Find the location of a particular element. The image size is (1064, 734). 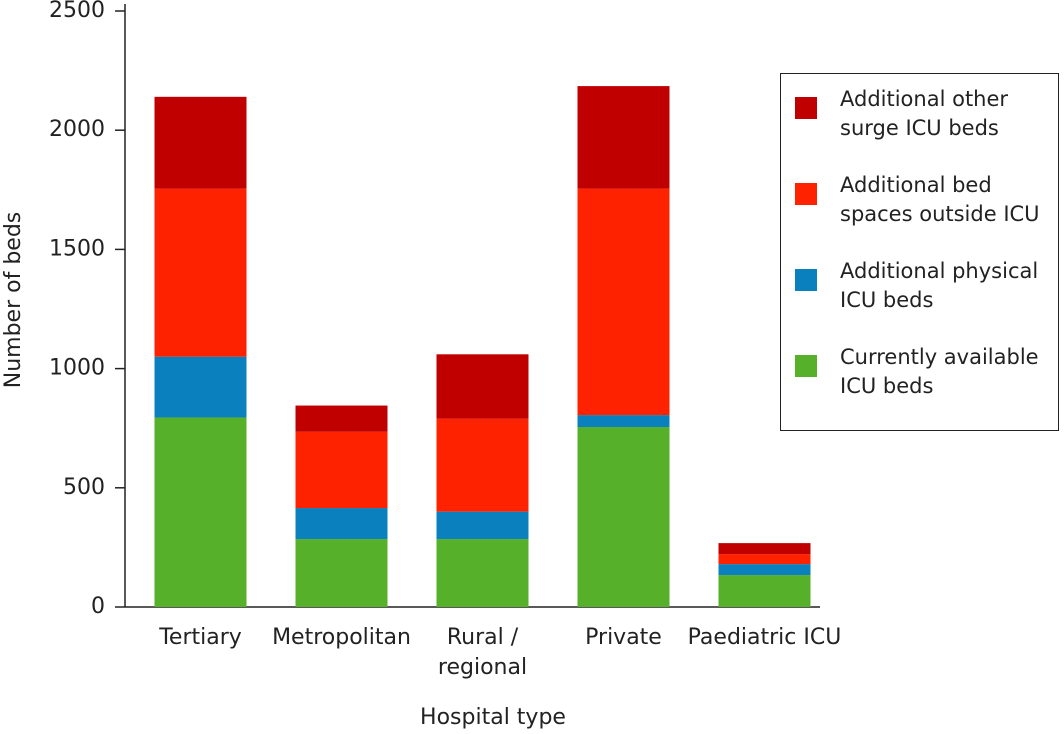

x-tick-label: Paediatric ICU is located at coordinates (764, 637).